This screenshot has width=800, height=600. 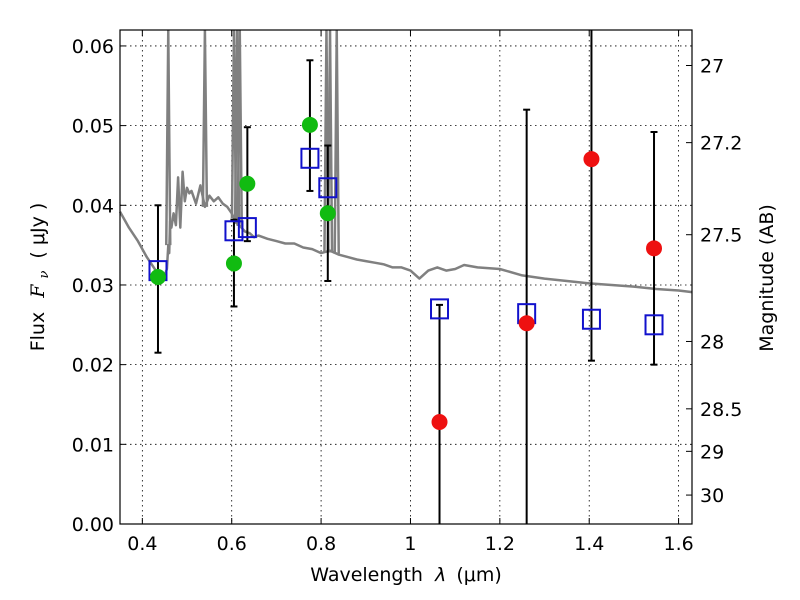 I want to click on y2-tick-label: 27.5, so click(x=721, y=236).